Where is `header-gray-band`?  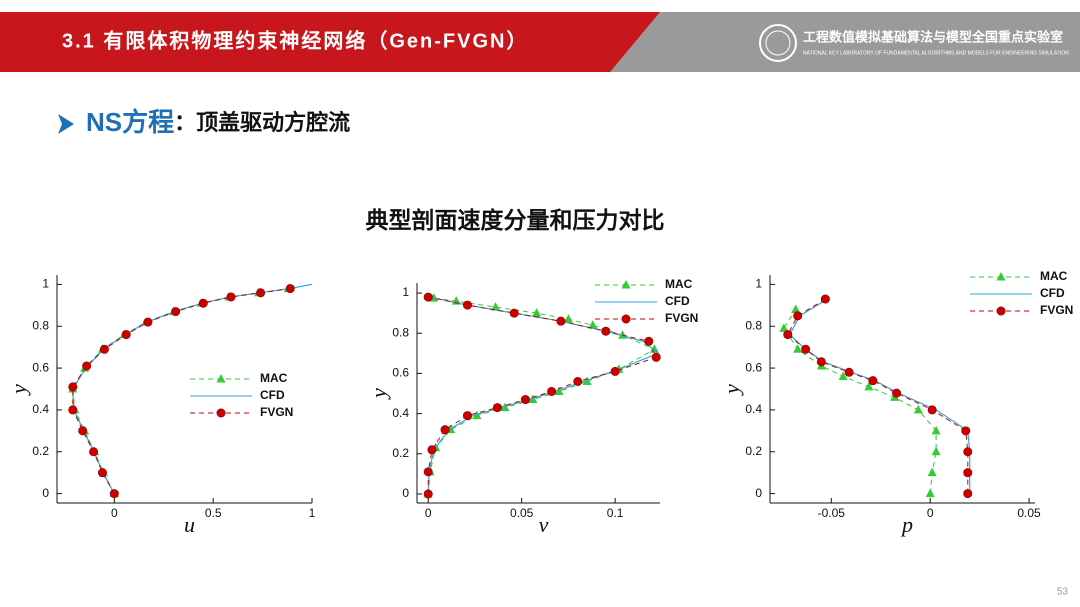 header-gray-band is located at coordinates (840, 42).